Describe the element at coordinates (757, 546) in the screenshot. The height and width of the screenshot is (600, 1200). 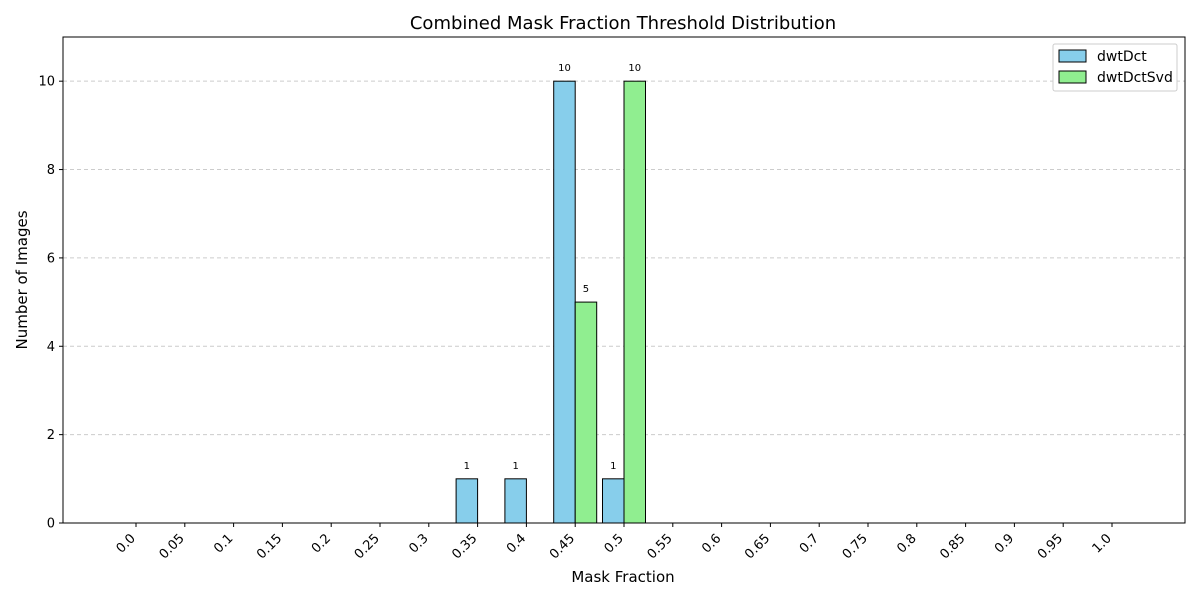
I see `x-tick-label: 0.65` at that location.